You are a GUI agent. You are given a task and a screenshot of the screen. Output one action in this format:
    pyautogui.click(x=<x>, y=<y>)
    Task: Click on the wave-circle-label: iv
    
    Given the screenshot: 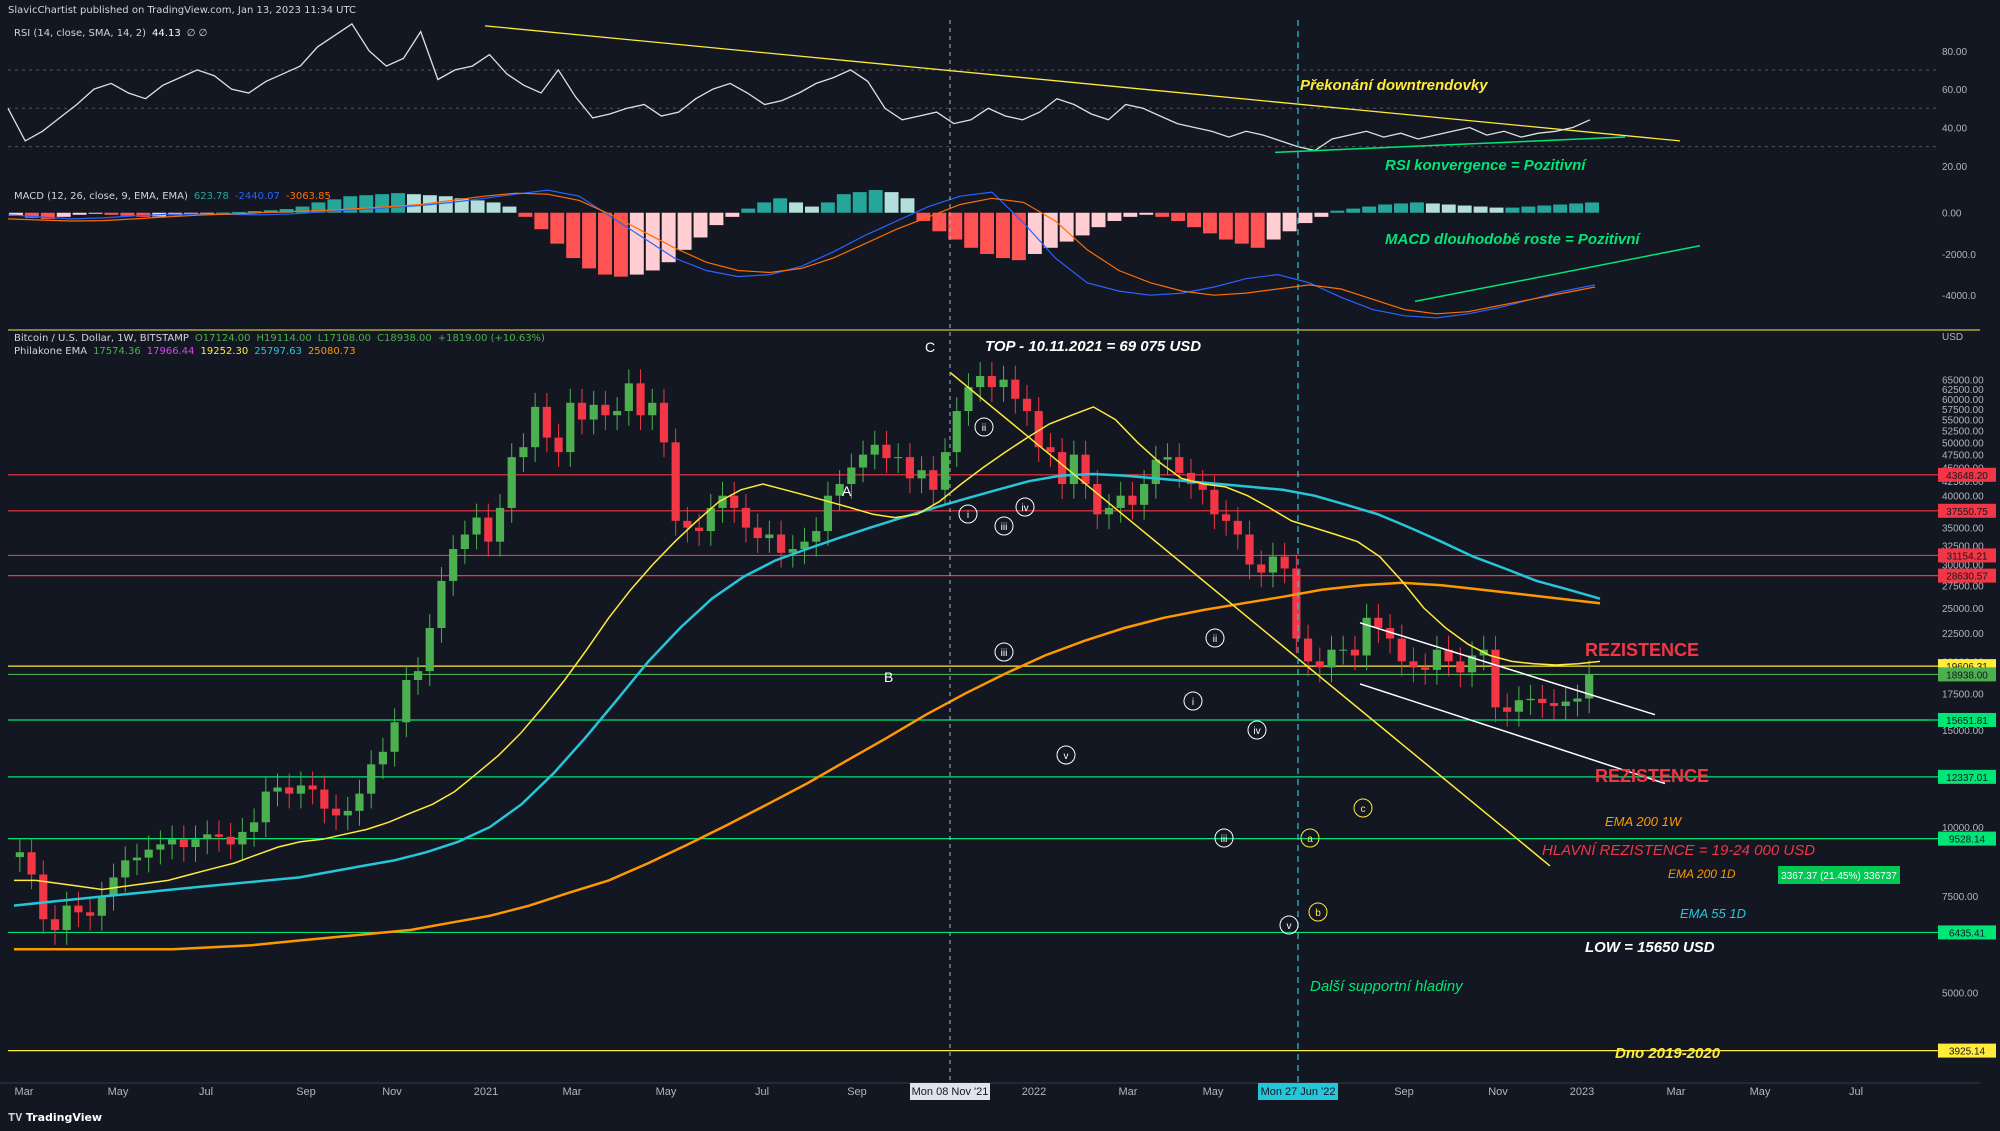 What is the action you would take?
    pyautogui.click(x=1256, y=731)
    